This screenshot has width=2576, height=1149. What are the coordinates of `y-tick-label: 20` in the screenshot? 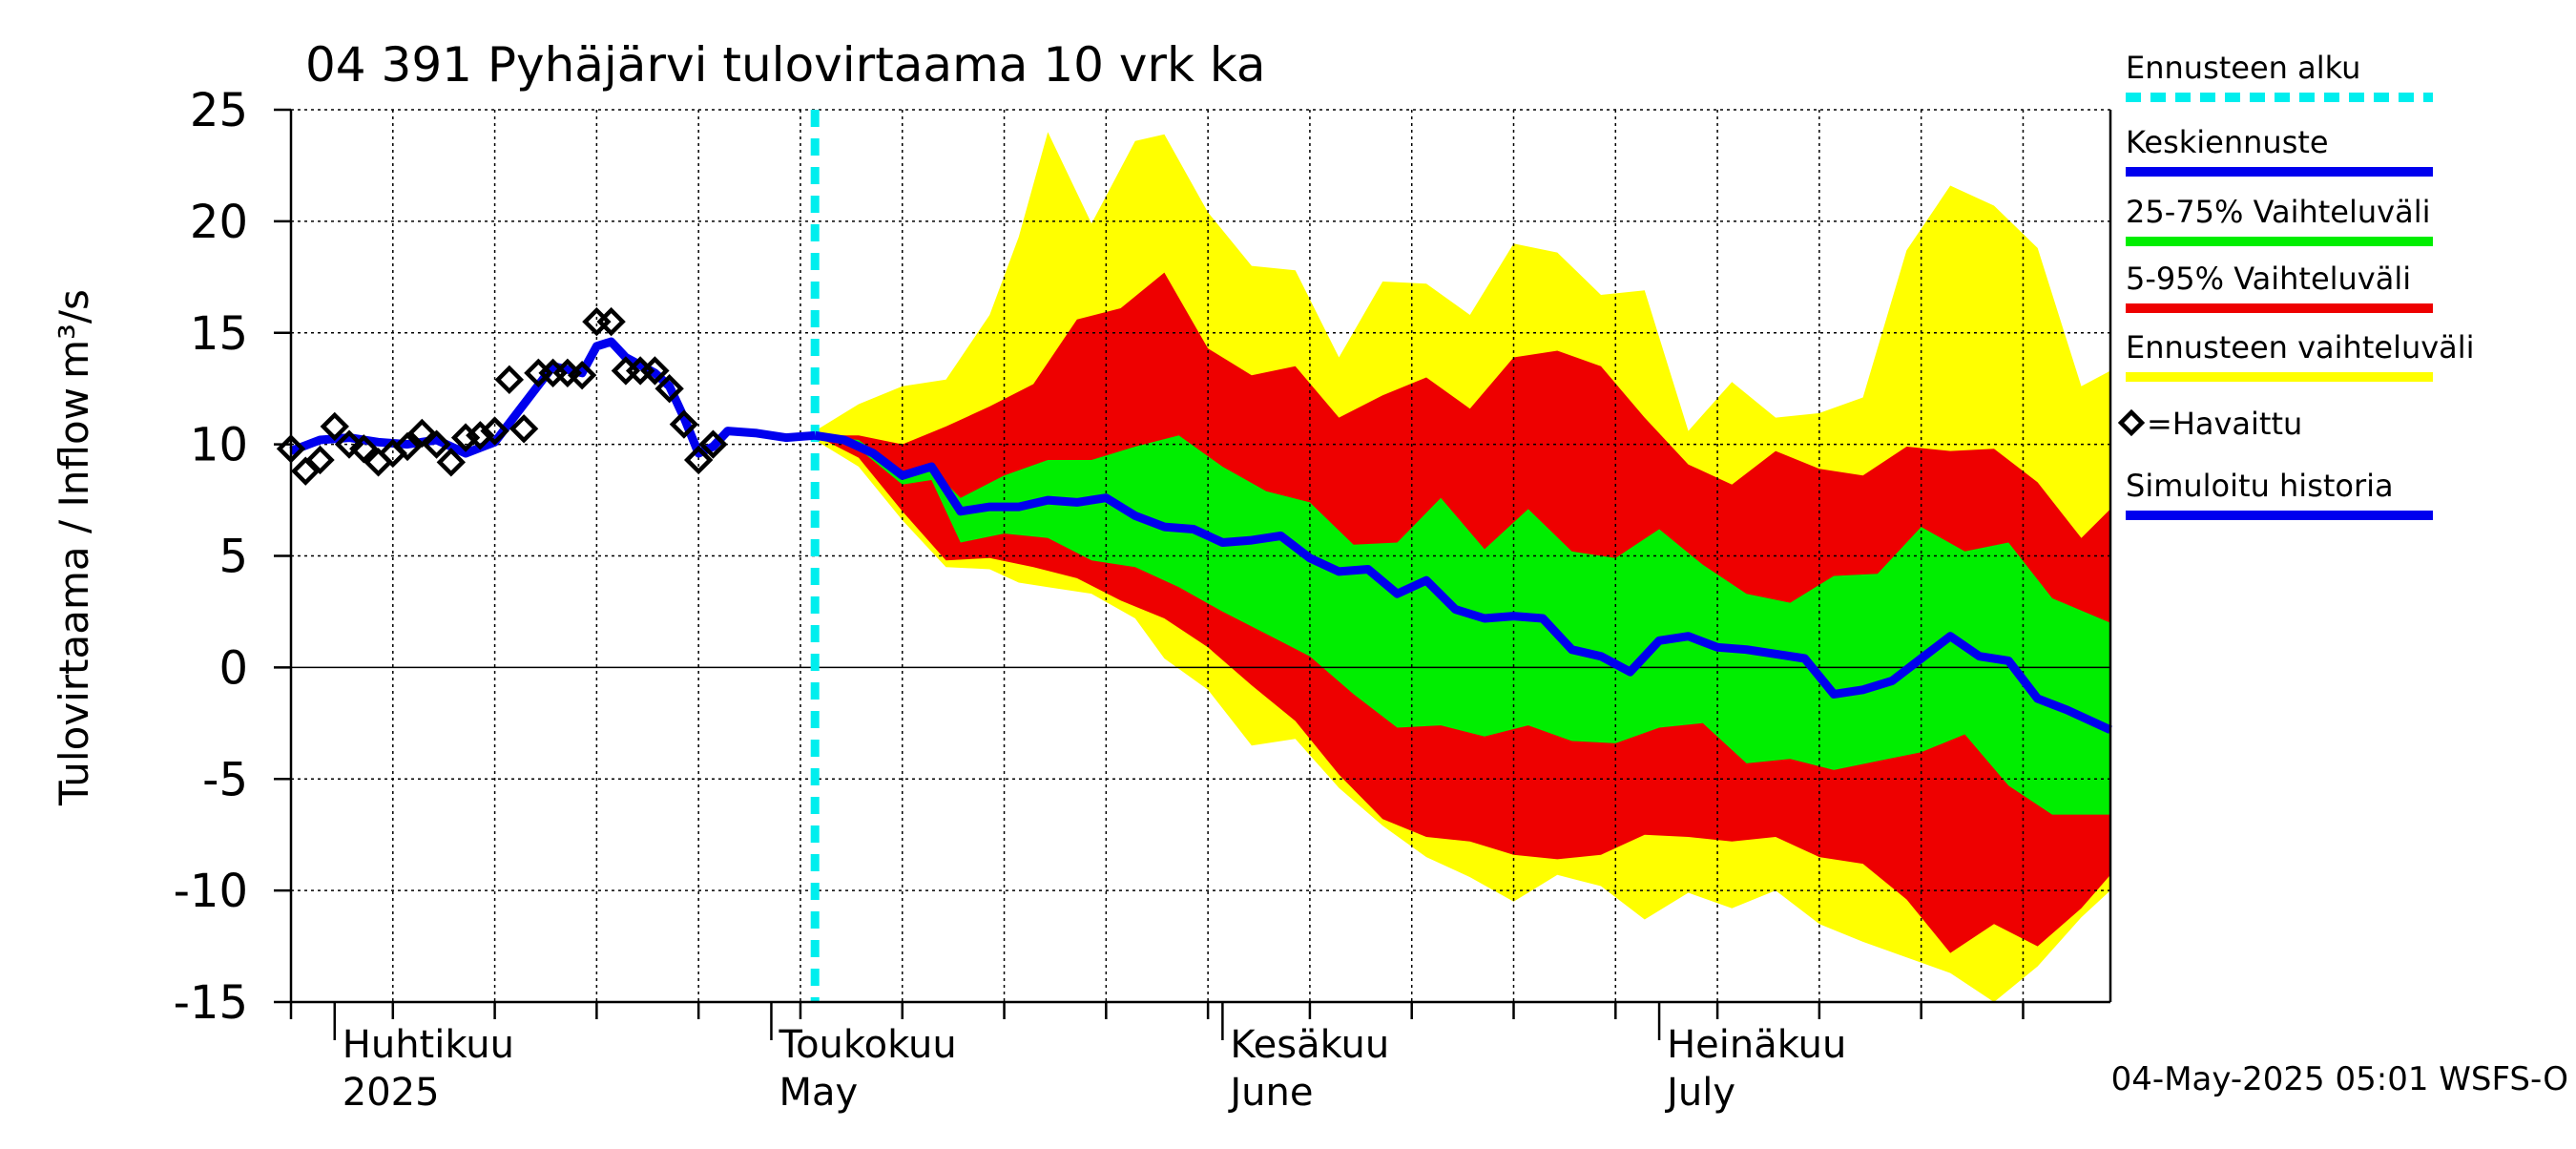 It's located at (219, 222).